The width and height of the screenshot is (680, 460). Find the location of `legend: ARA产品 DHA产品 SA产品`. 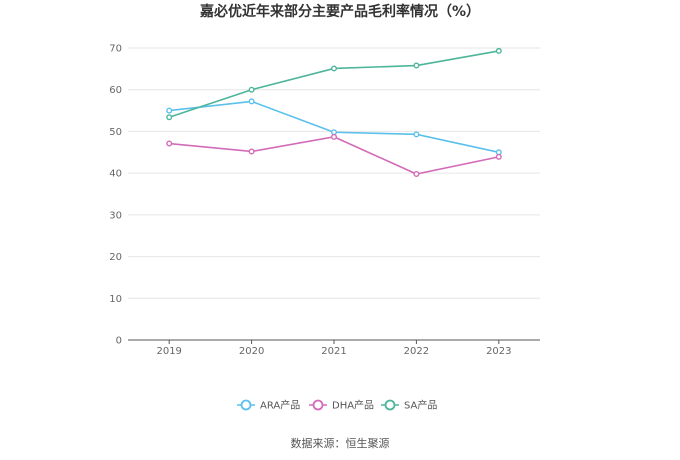

legend: ARA产品 DHA产品 SA产品 is located at coordinates (337, 405).